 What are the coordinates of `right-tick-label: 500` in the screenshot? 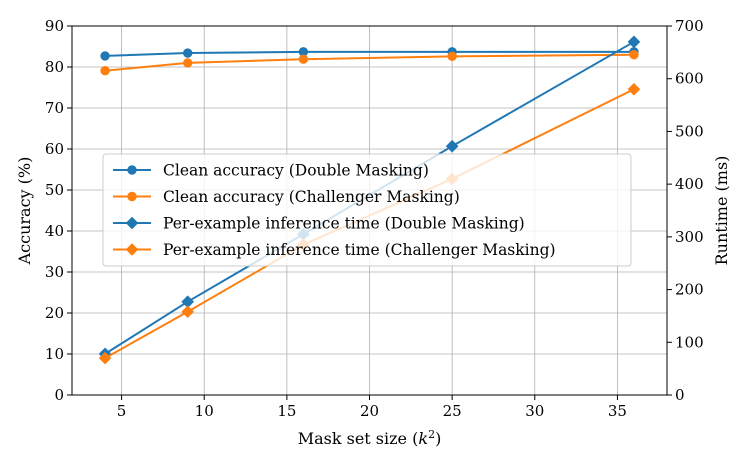 It's located at (689, 131).